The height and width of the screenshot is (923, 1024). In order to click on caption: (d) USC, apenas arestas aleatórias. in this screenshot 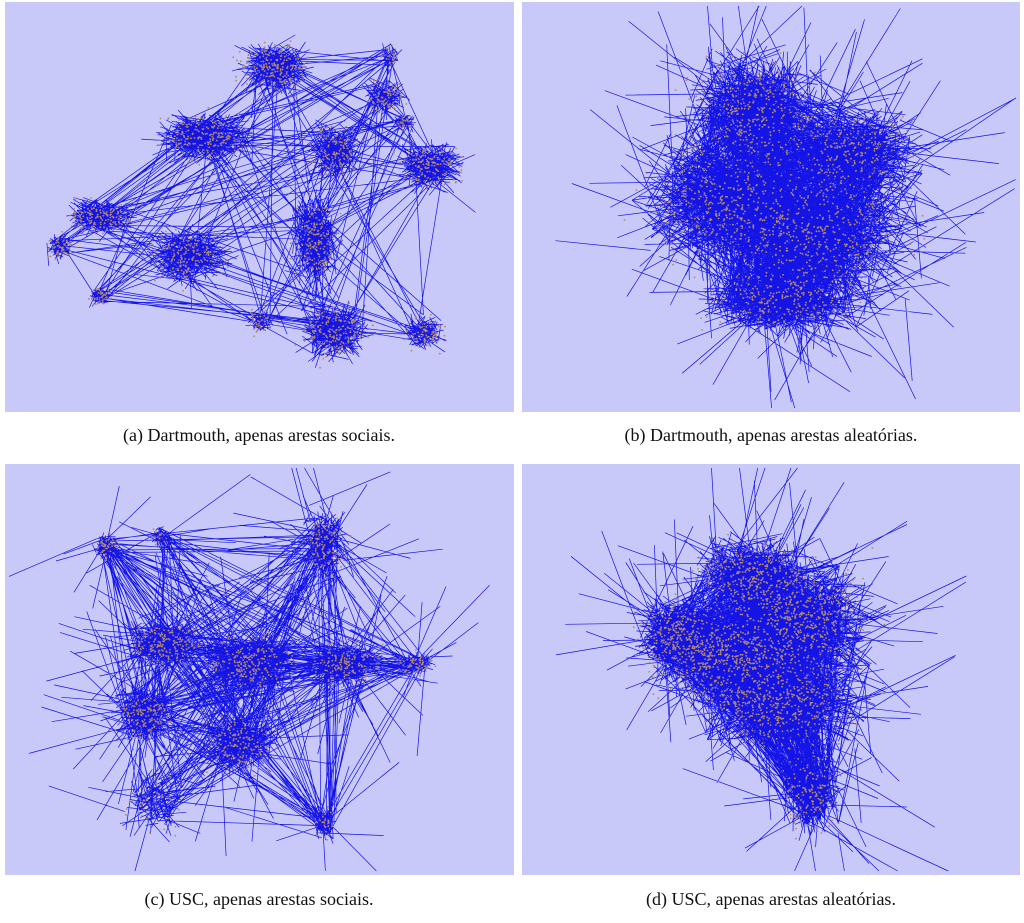, I will do `click(771, 899)`.